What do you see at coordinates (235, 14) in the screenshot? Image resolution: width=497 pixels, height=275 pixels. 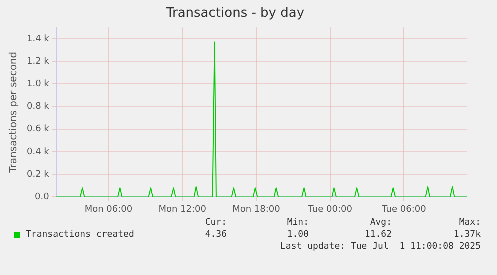 I see `chart-title: Transactions - by day` at bounding box center [235, 14].